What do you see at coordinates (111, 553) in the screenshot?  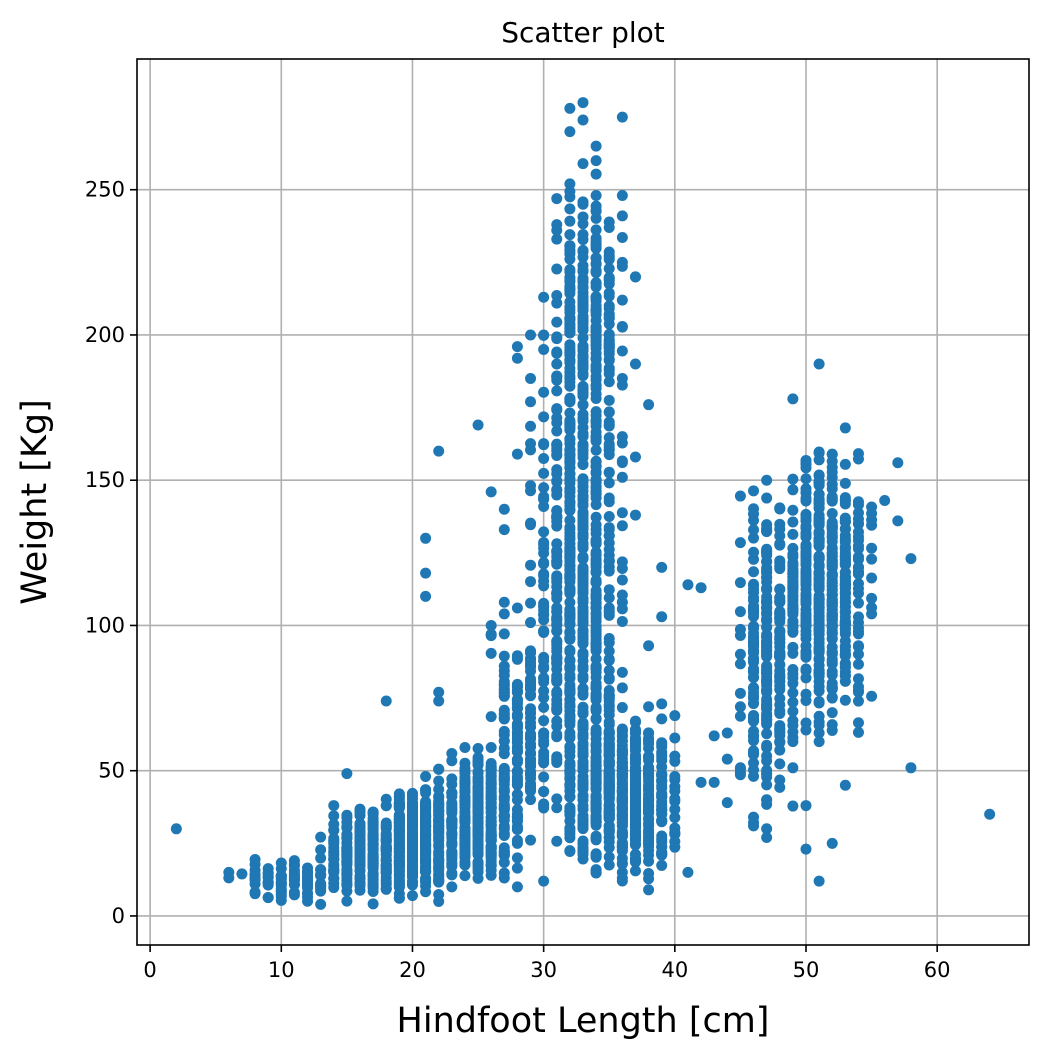 I see `y-axis-ticks: 0 50 100 150 200 250` at bounding box center [111, 553].